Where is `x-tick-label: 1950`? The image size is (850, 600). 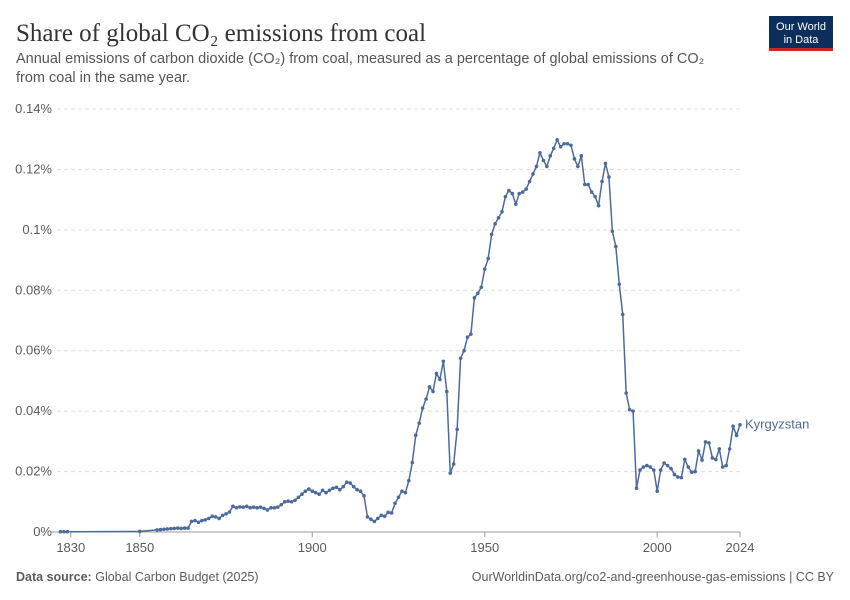 x-tick-label: 1950 is located at coordinates (484, 547).